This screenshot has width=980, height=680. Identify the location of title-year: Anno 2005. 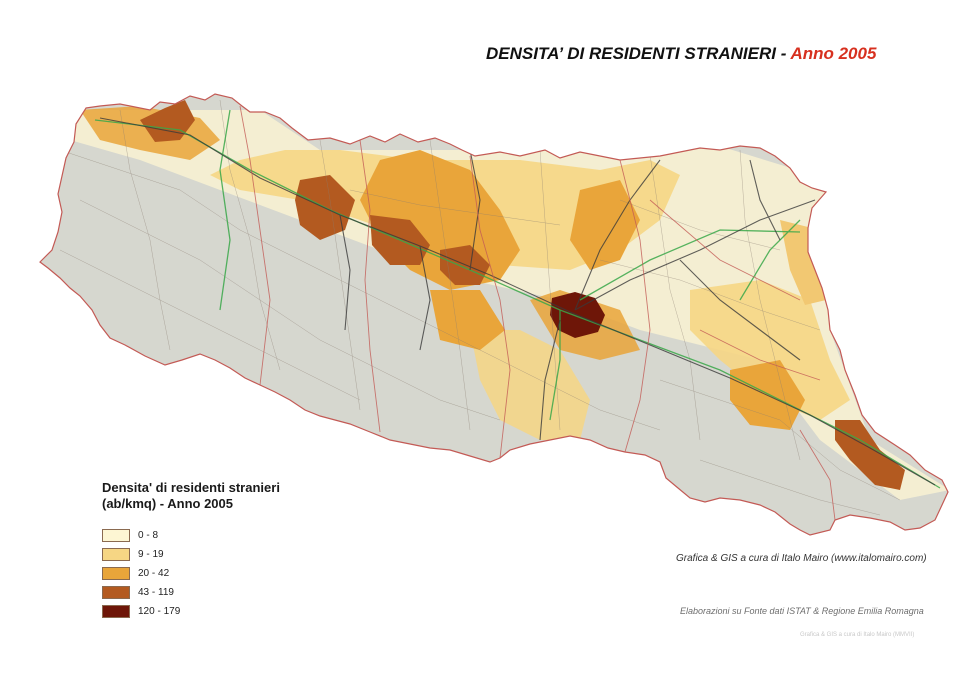
(833, 53).